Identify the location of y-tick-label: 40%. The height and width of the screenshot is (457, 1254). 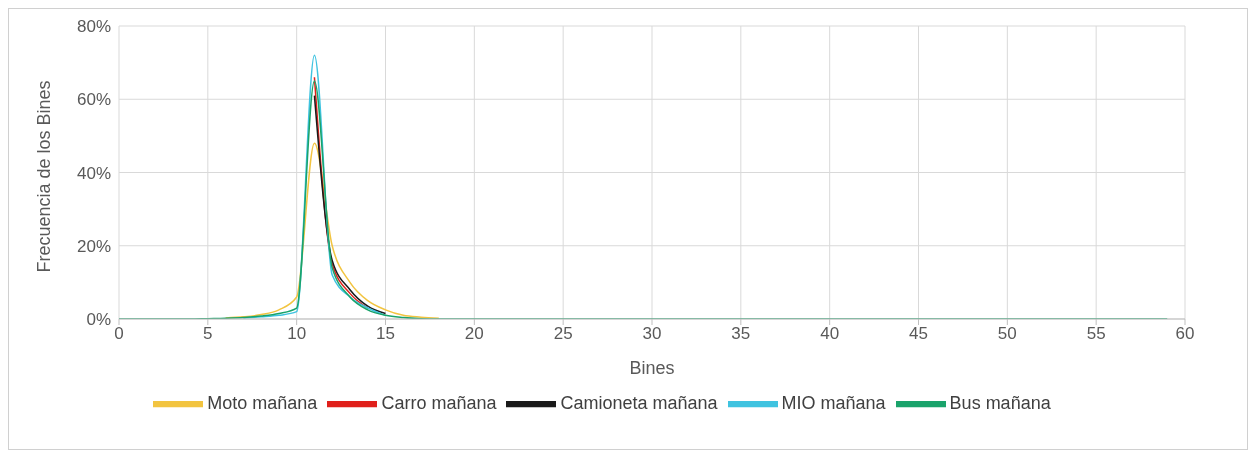
(93, 173).